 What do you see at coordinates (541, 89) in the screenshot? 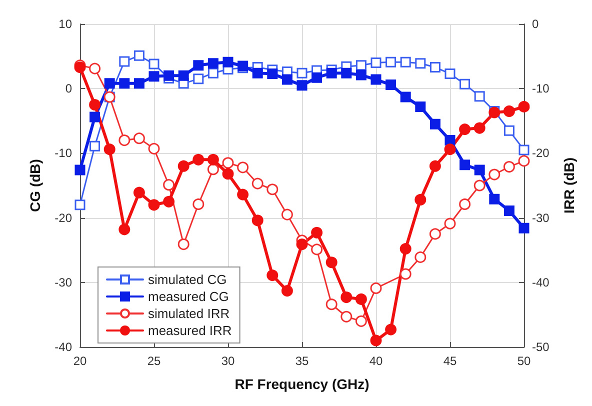
I see `y2-tick-label: -10` at bounding box center [541, 89].